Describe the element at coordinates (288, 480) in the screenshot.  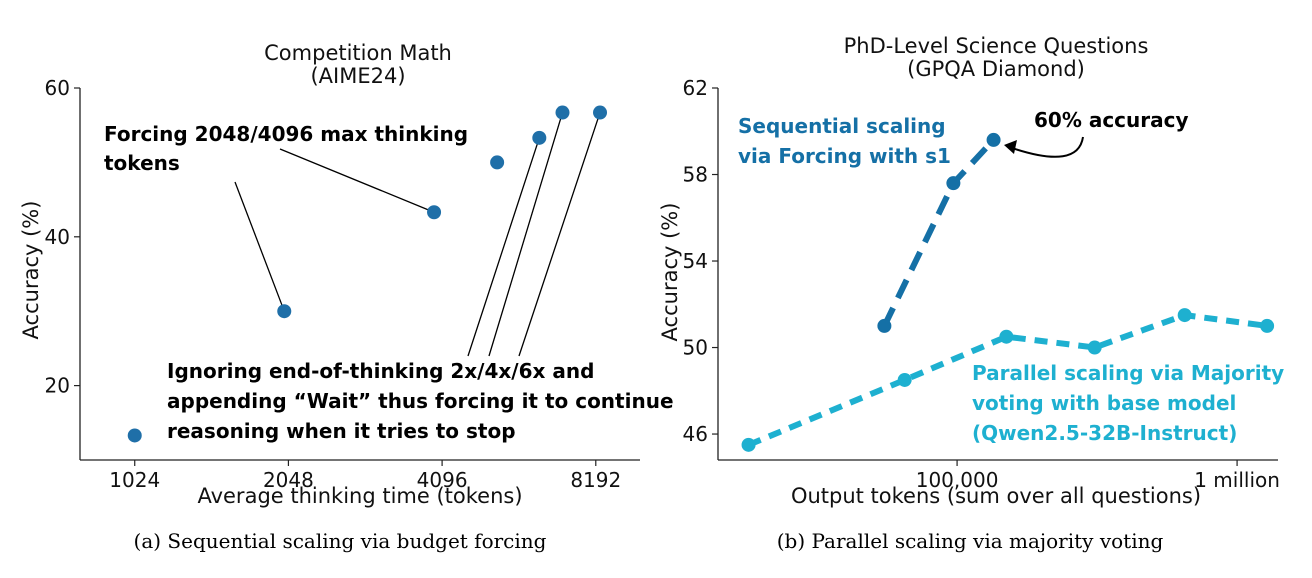
I see `chart-a-xtick-label: 2048` at that location.